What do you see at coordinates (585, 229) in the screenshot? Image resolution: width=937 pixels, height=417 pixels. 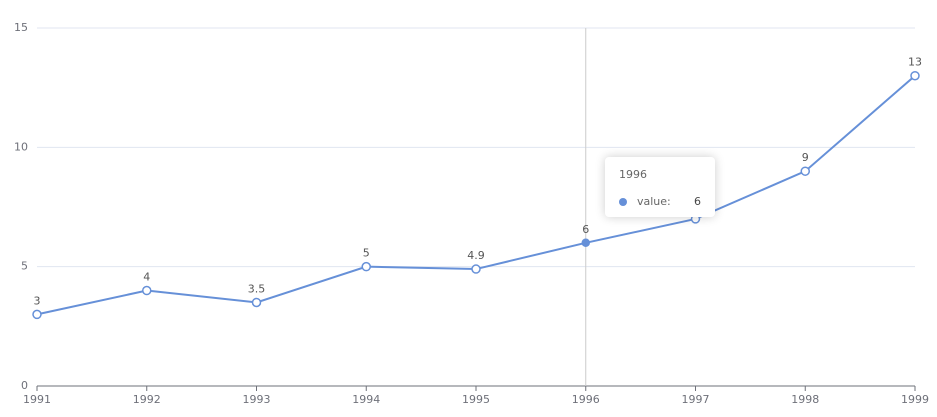 I see `data-label: 6` at bounding box center [585, 229].